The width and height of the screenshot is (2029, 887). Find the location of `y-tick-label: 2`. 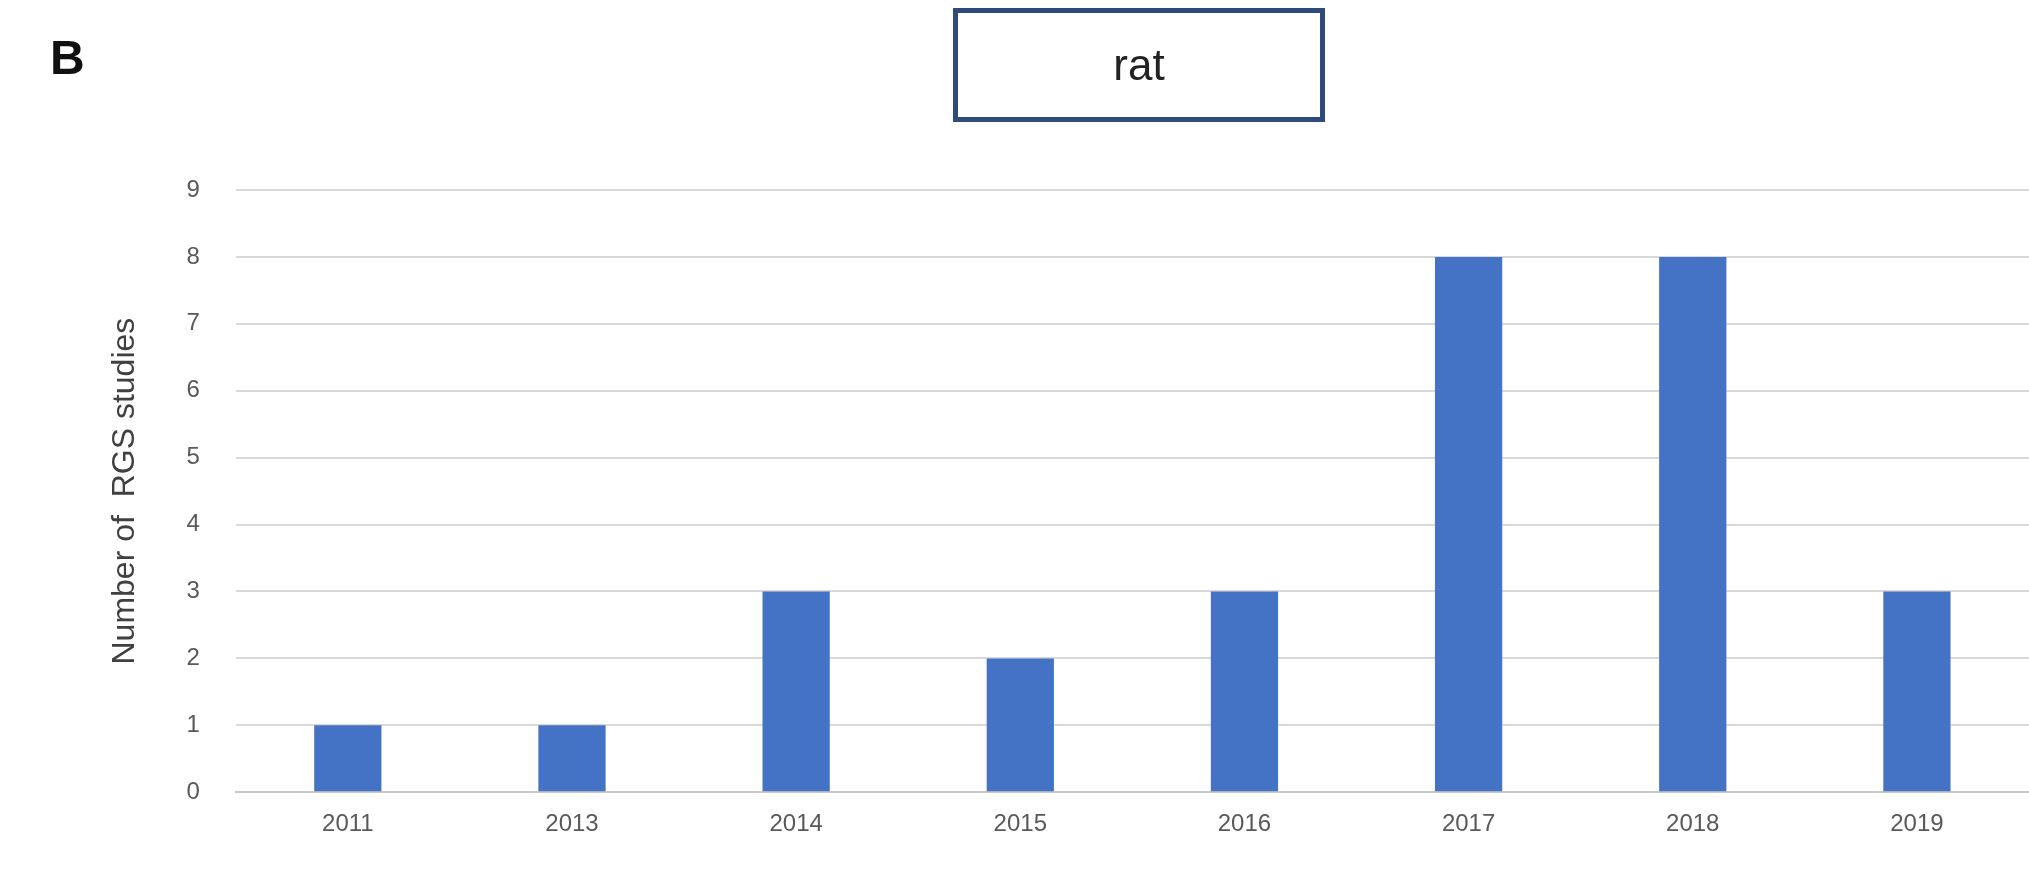

y-tick-label: 2 is located at coordinates (193, 656).